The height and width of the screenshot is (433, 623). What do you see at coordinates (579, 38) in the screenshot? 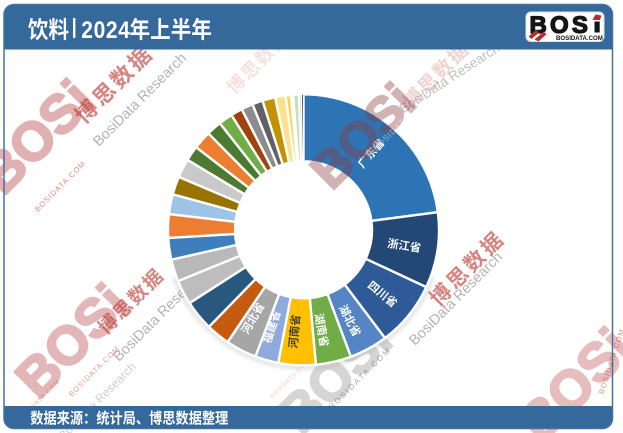
I see `svg-text: BOSIDATA.COM` at bounding box center [579, 38].